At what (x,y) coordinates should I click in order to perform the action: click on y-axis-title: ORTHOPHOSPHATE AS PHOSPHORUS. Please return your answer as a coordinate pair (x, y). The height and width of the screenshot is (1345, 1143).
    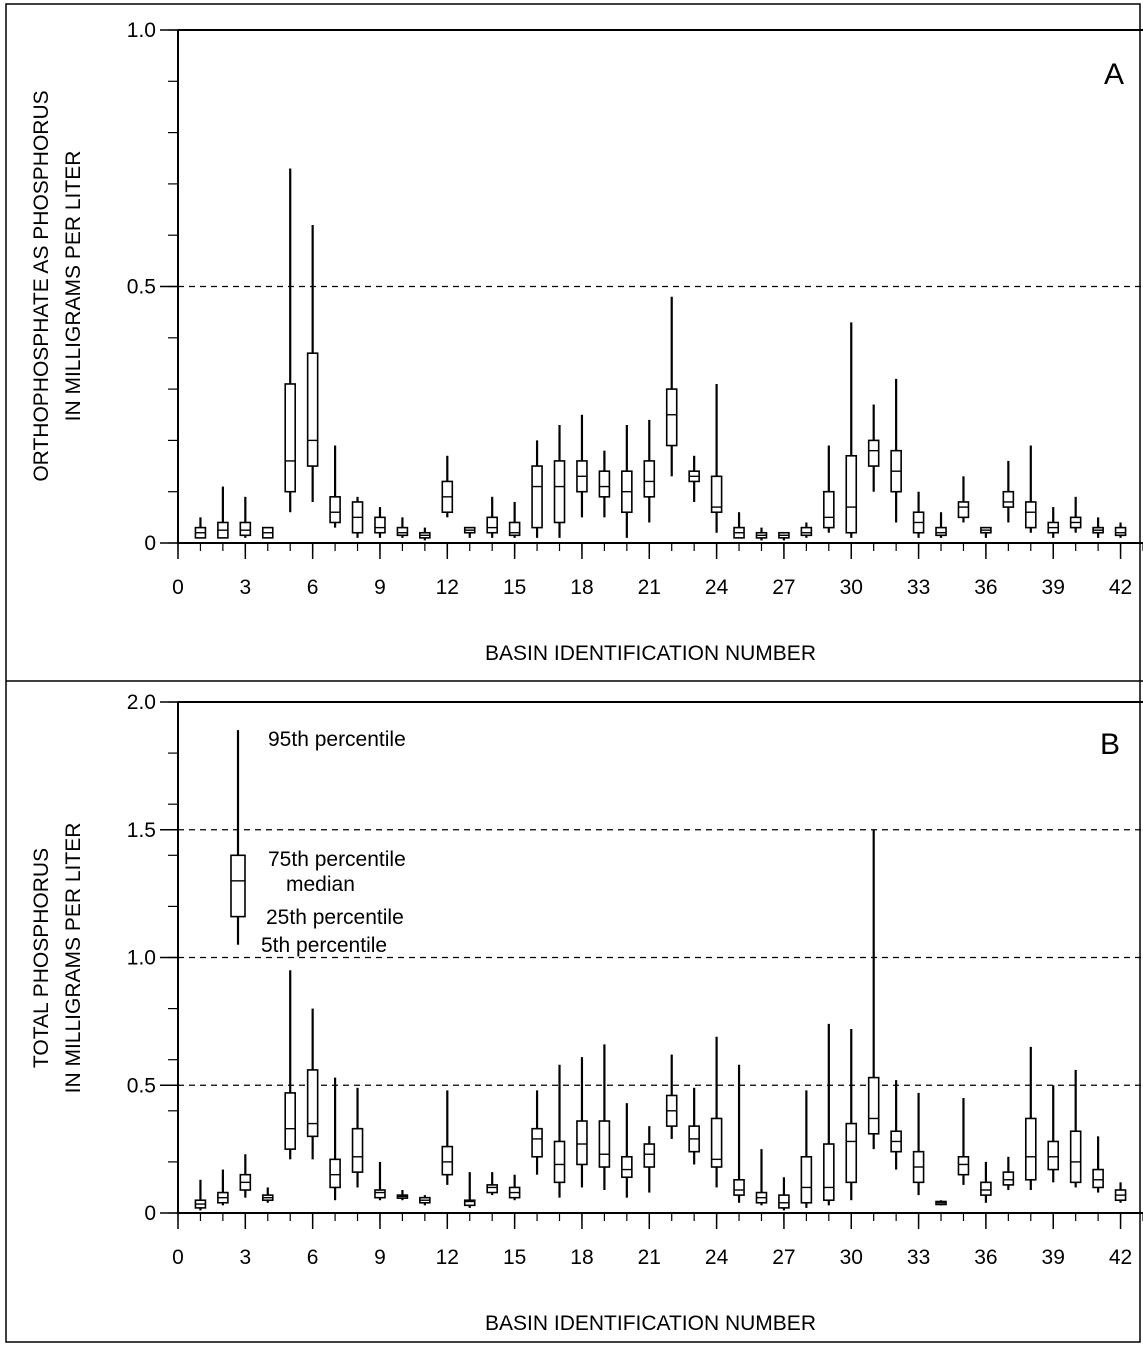
    Looking at the image, I should click on (41, 285).